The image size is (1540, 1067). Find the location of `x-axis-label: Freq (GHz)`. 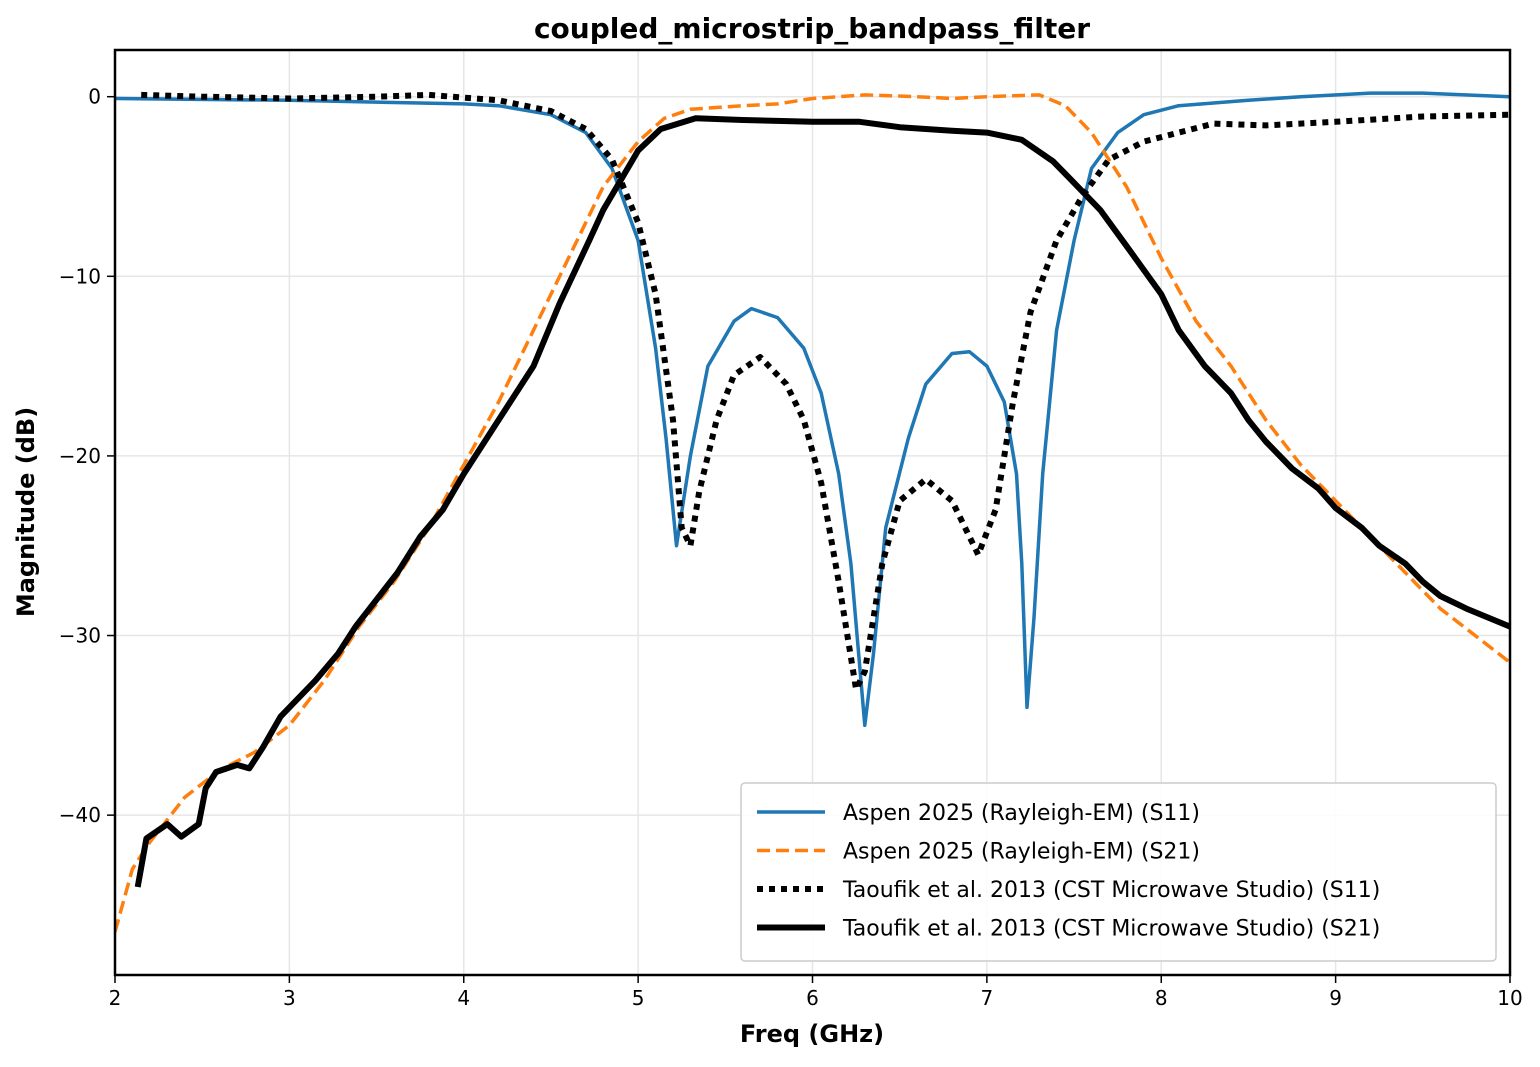

x-axis-label: Freq (GHz) is located at coordinates (812, 1034).